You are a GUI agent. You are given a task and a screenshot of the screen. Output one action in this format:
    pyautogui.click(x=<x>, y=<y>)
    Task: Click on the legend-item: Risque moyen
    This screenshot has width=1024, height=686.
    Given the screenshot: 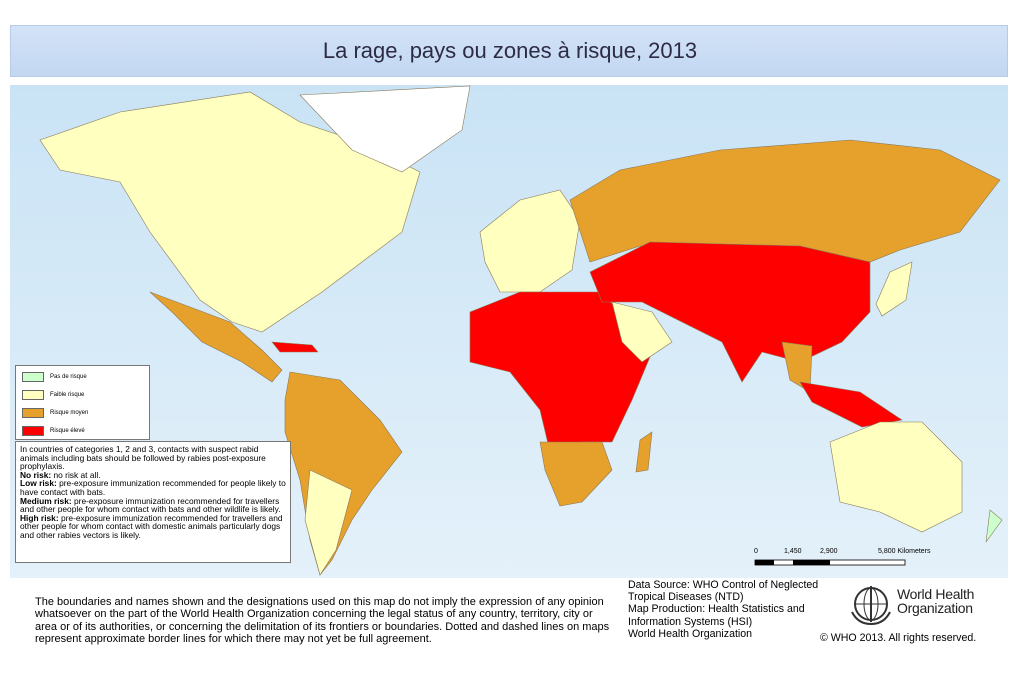 What is the action you would take?
    pyautogui.click(x=55, y=413)
    